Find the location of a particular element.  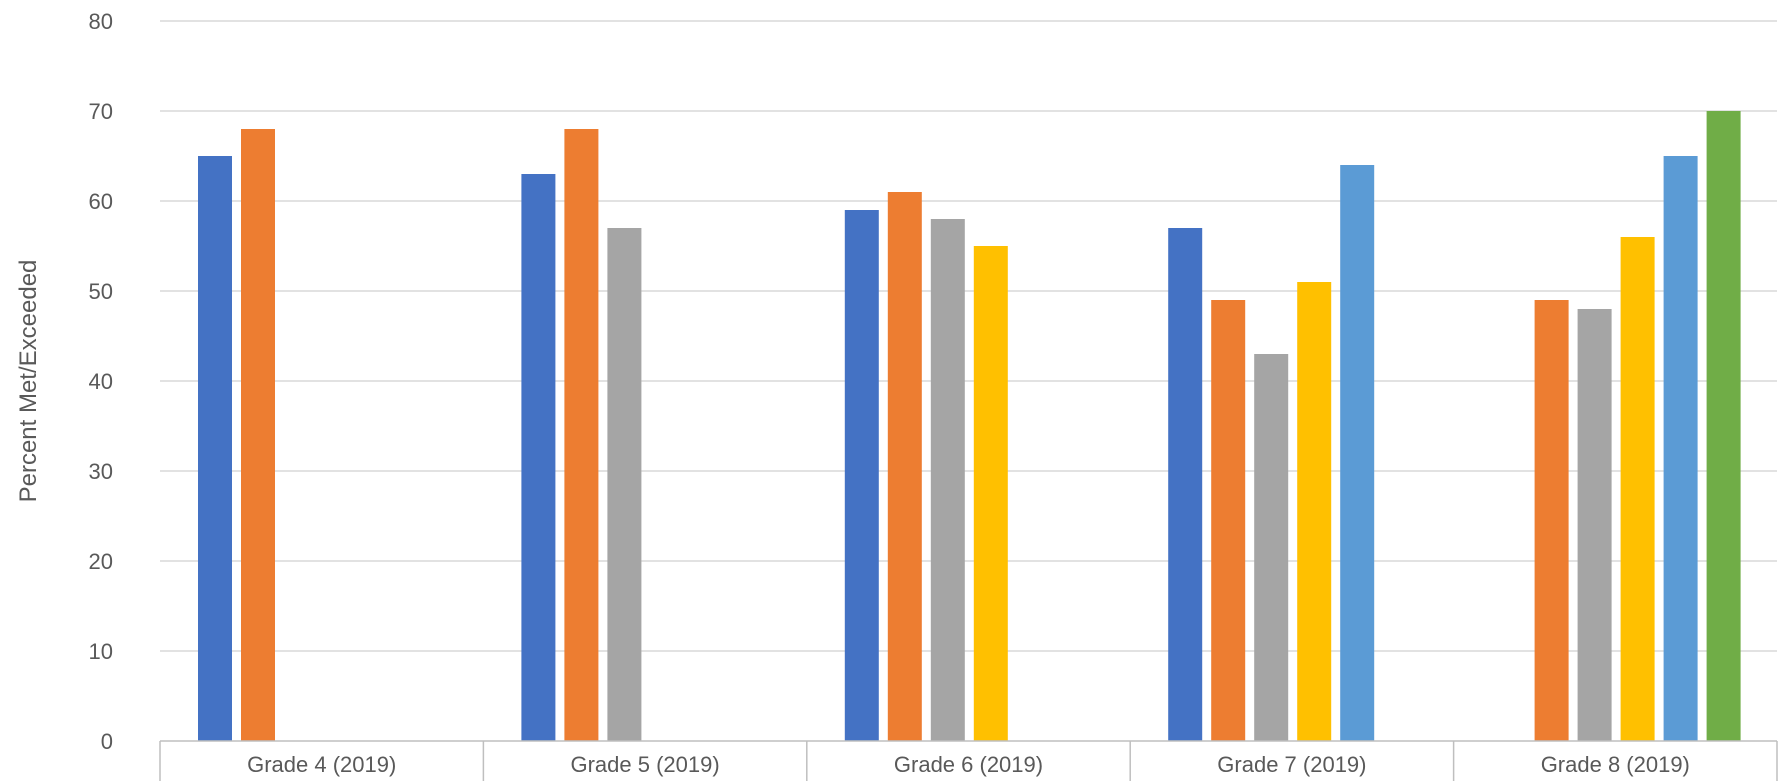

x-category-label: Grade 4 (2019) is located at coordinates (321, 764).